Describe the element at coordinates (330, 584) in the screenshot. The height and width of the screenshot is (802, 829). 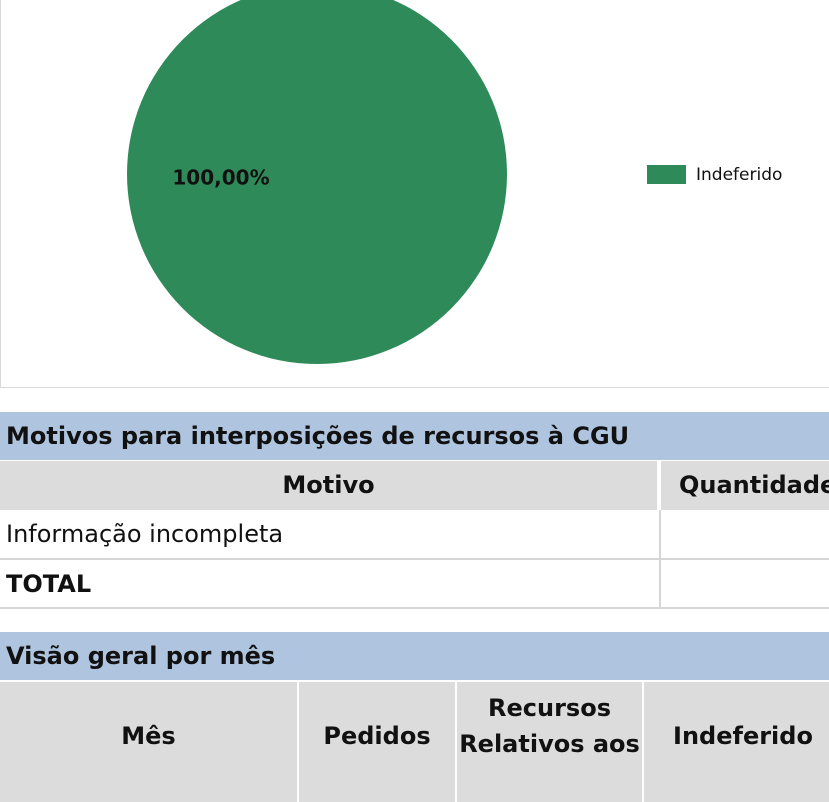
I see `table-cell: TOTAL` at that location.